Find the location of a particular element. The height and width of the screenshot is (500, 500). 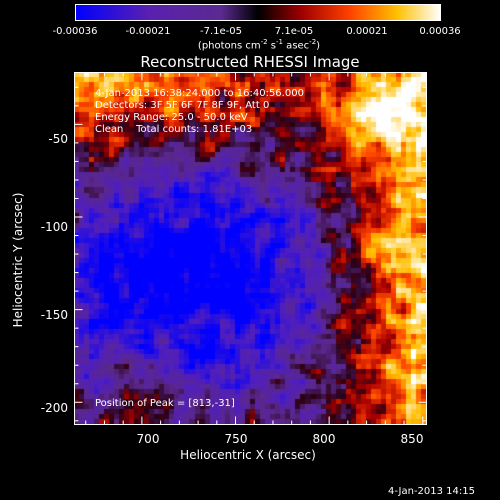

method-counts-annotation: Clean Total counts: 1.81E+03 is located at coordinates (174, 129).